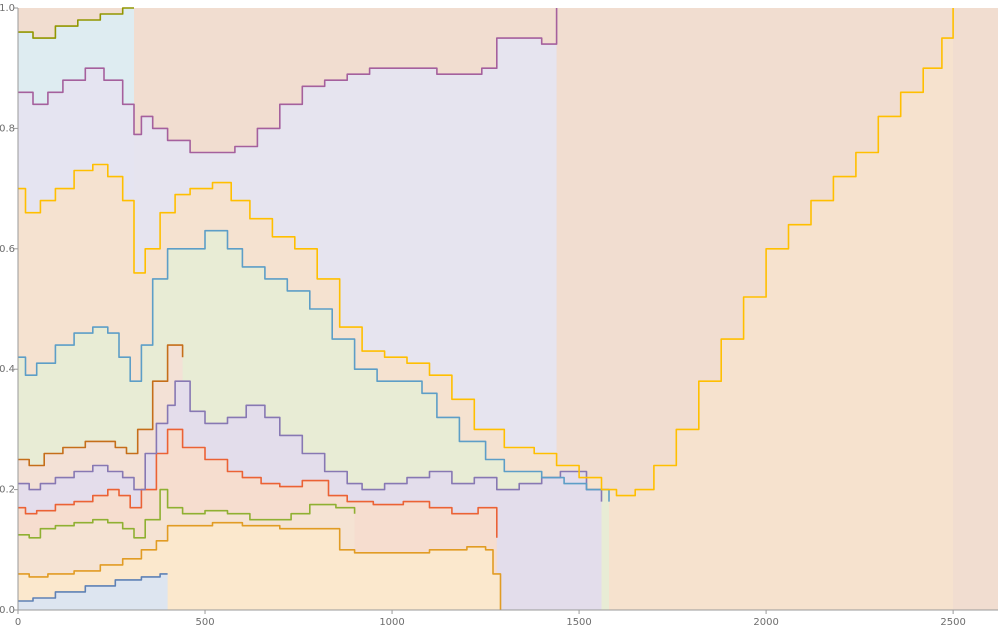 The height and width of the screenshot is (629, 1000). Describe the element at coordinates (7, 490) in the screenshot. I see `y-tick-label: 0.2` at that location.